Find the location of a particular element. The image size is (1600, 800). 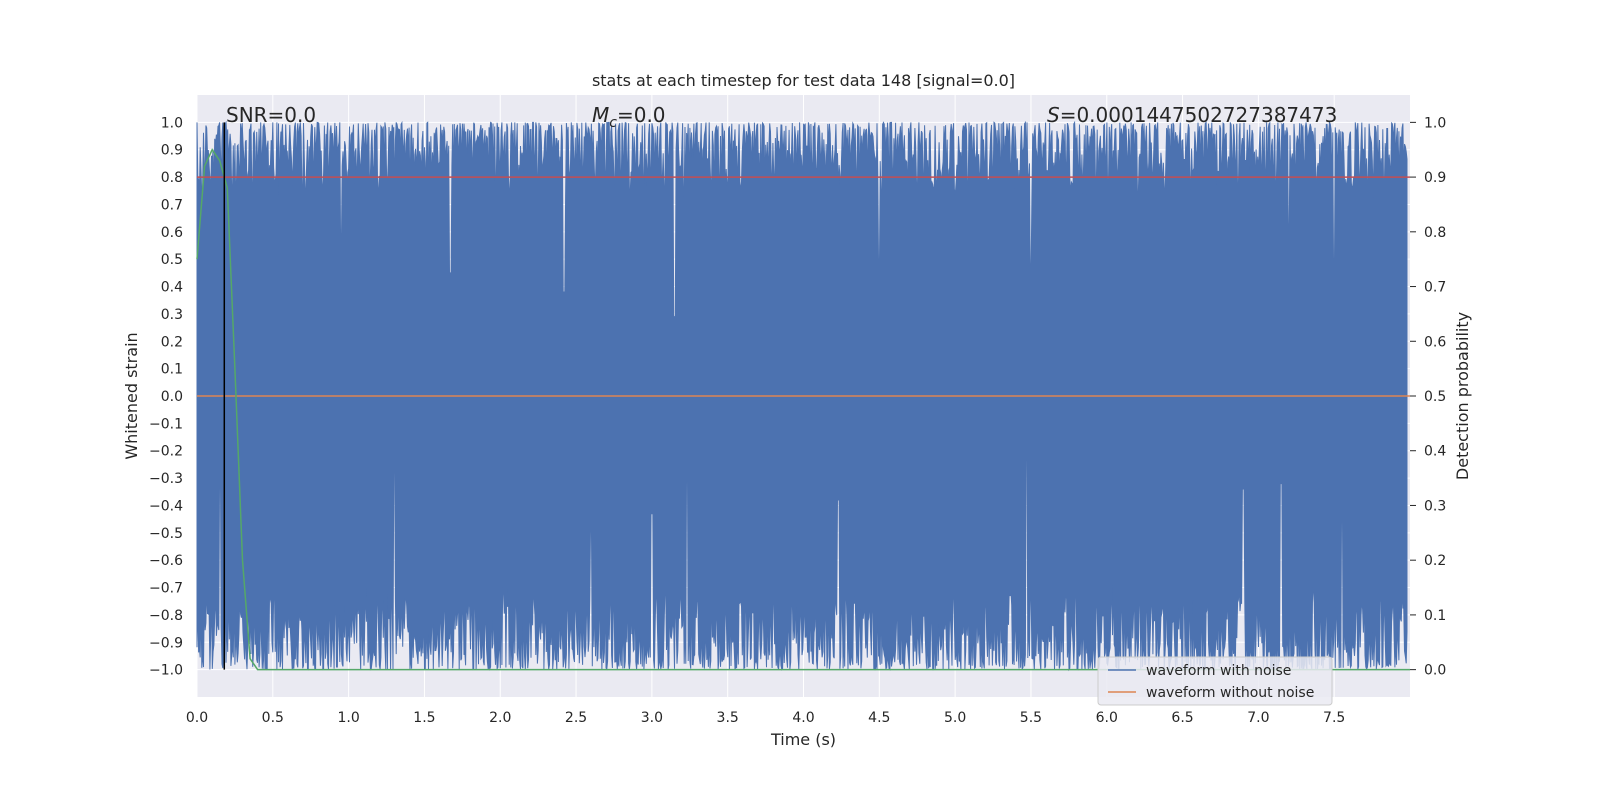

y-tick-label: 0.8 is located at coordinates (172, 178).